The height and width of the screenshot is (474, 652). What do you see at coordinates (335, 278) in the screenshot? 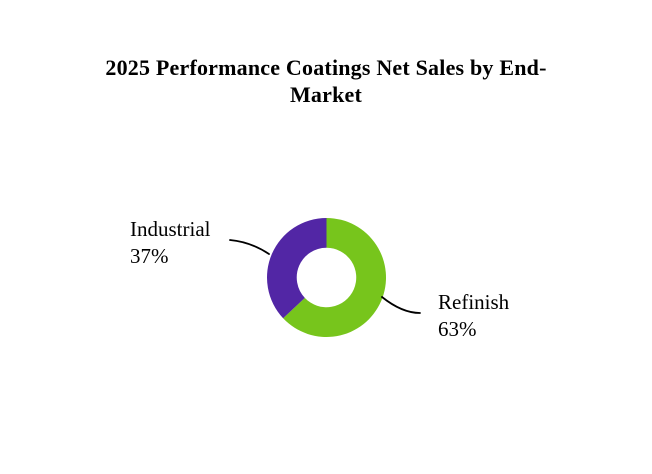
I see `donut-slice-refinish` at bounding box center [335, 278].